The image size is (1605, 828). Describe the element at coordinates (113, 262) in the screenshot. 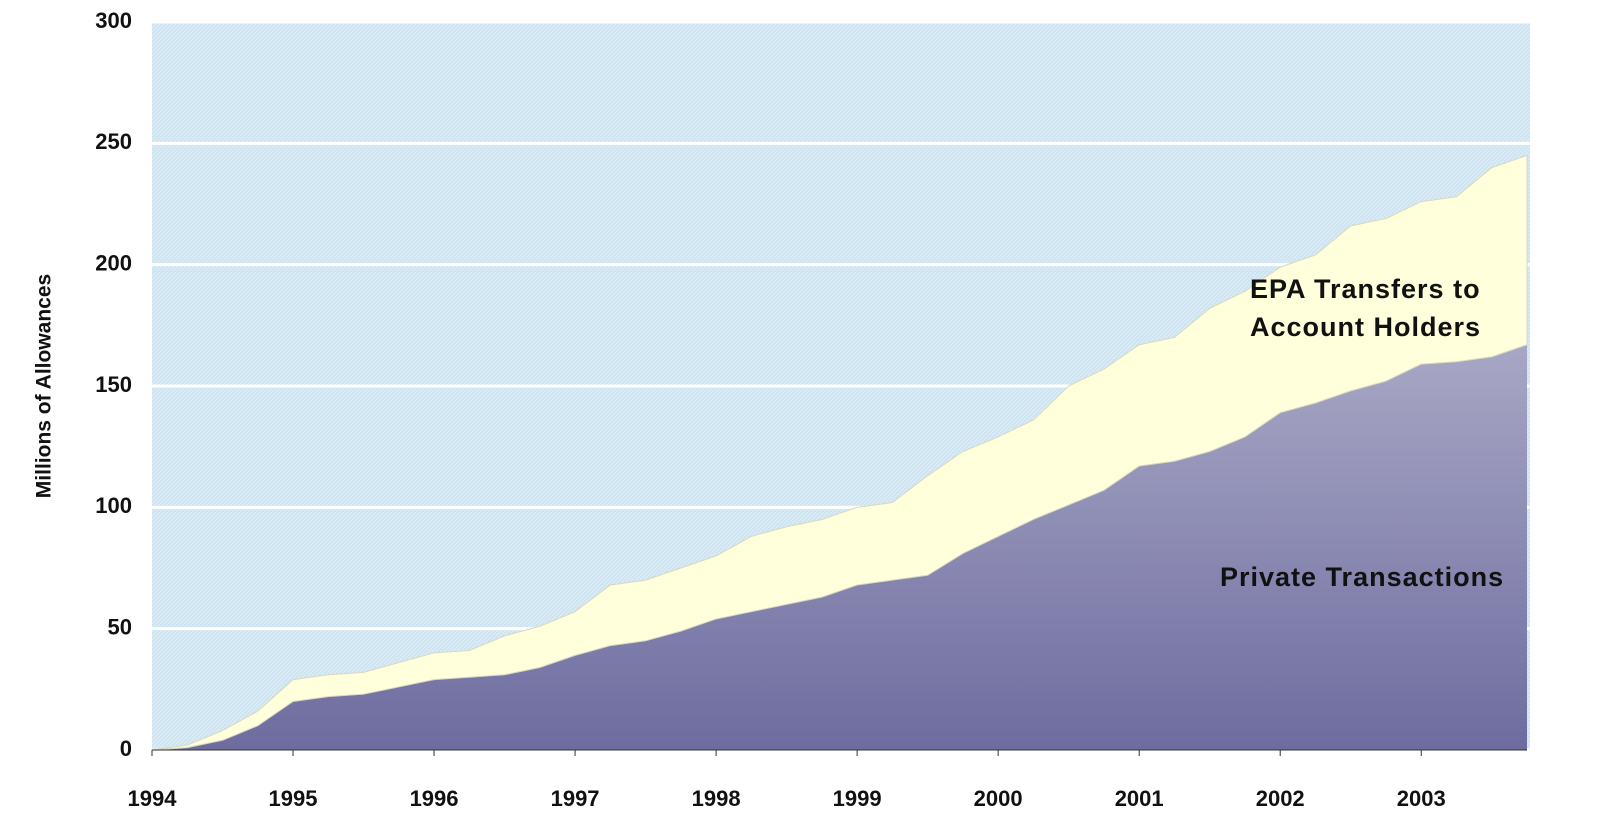

I see `y-tick-label: 200` at that location.